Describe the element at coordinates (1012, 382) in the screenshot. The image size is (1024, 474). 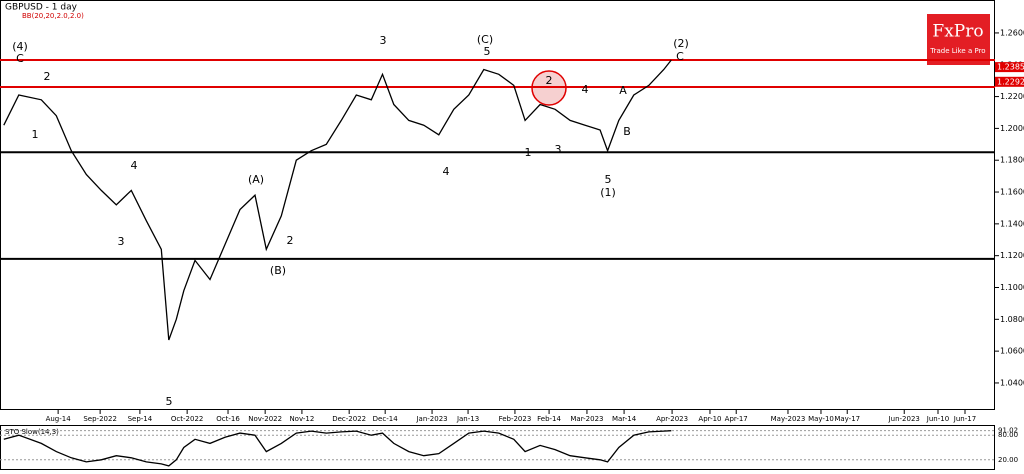
I see `y-tick-label: 1.04000` at that location.